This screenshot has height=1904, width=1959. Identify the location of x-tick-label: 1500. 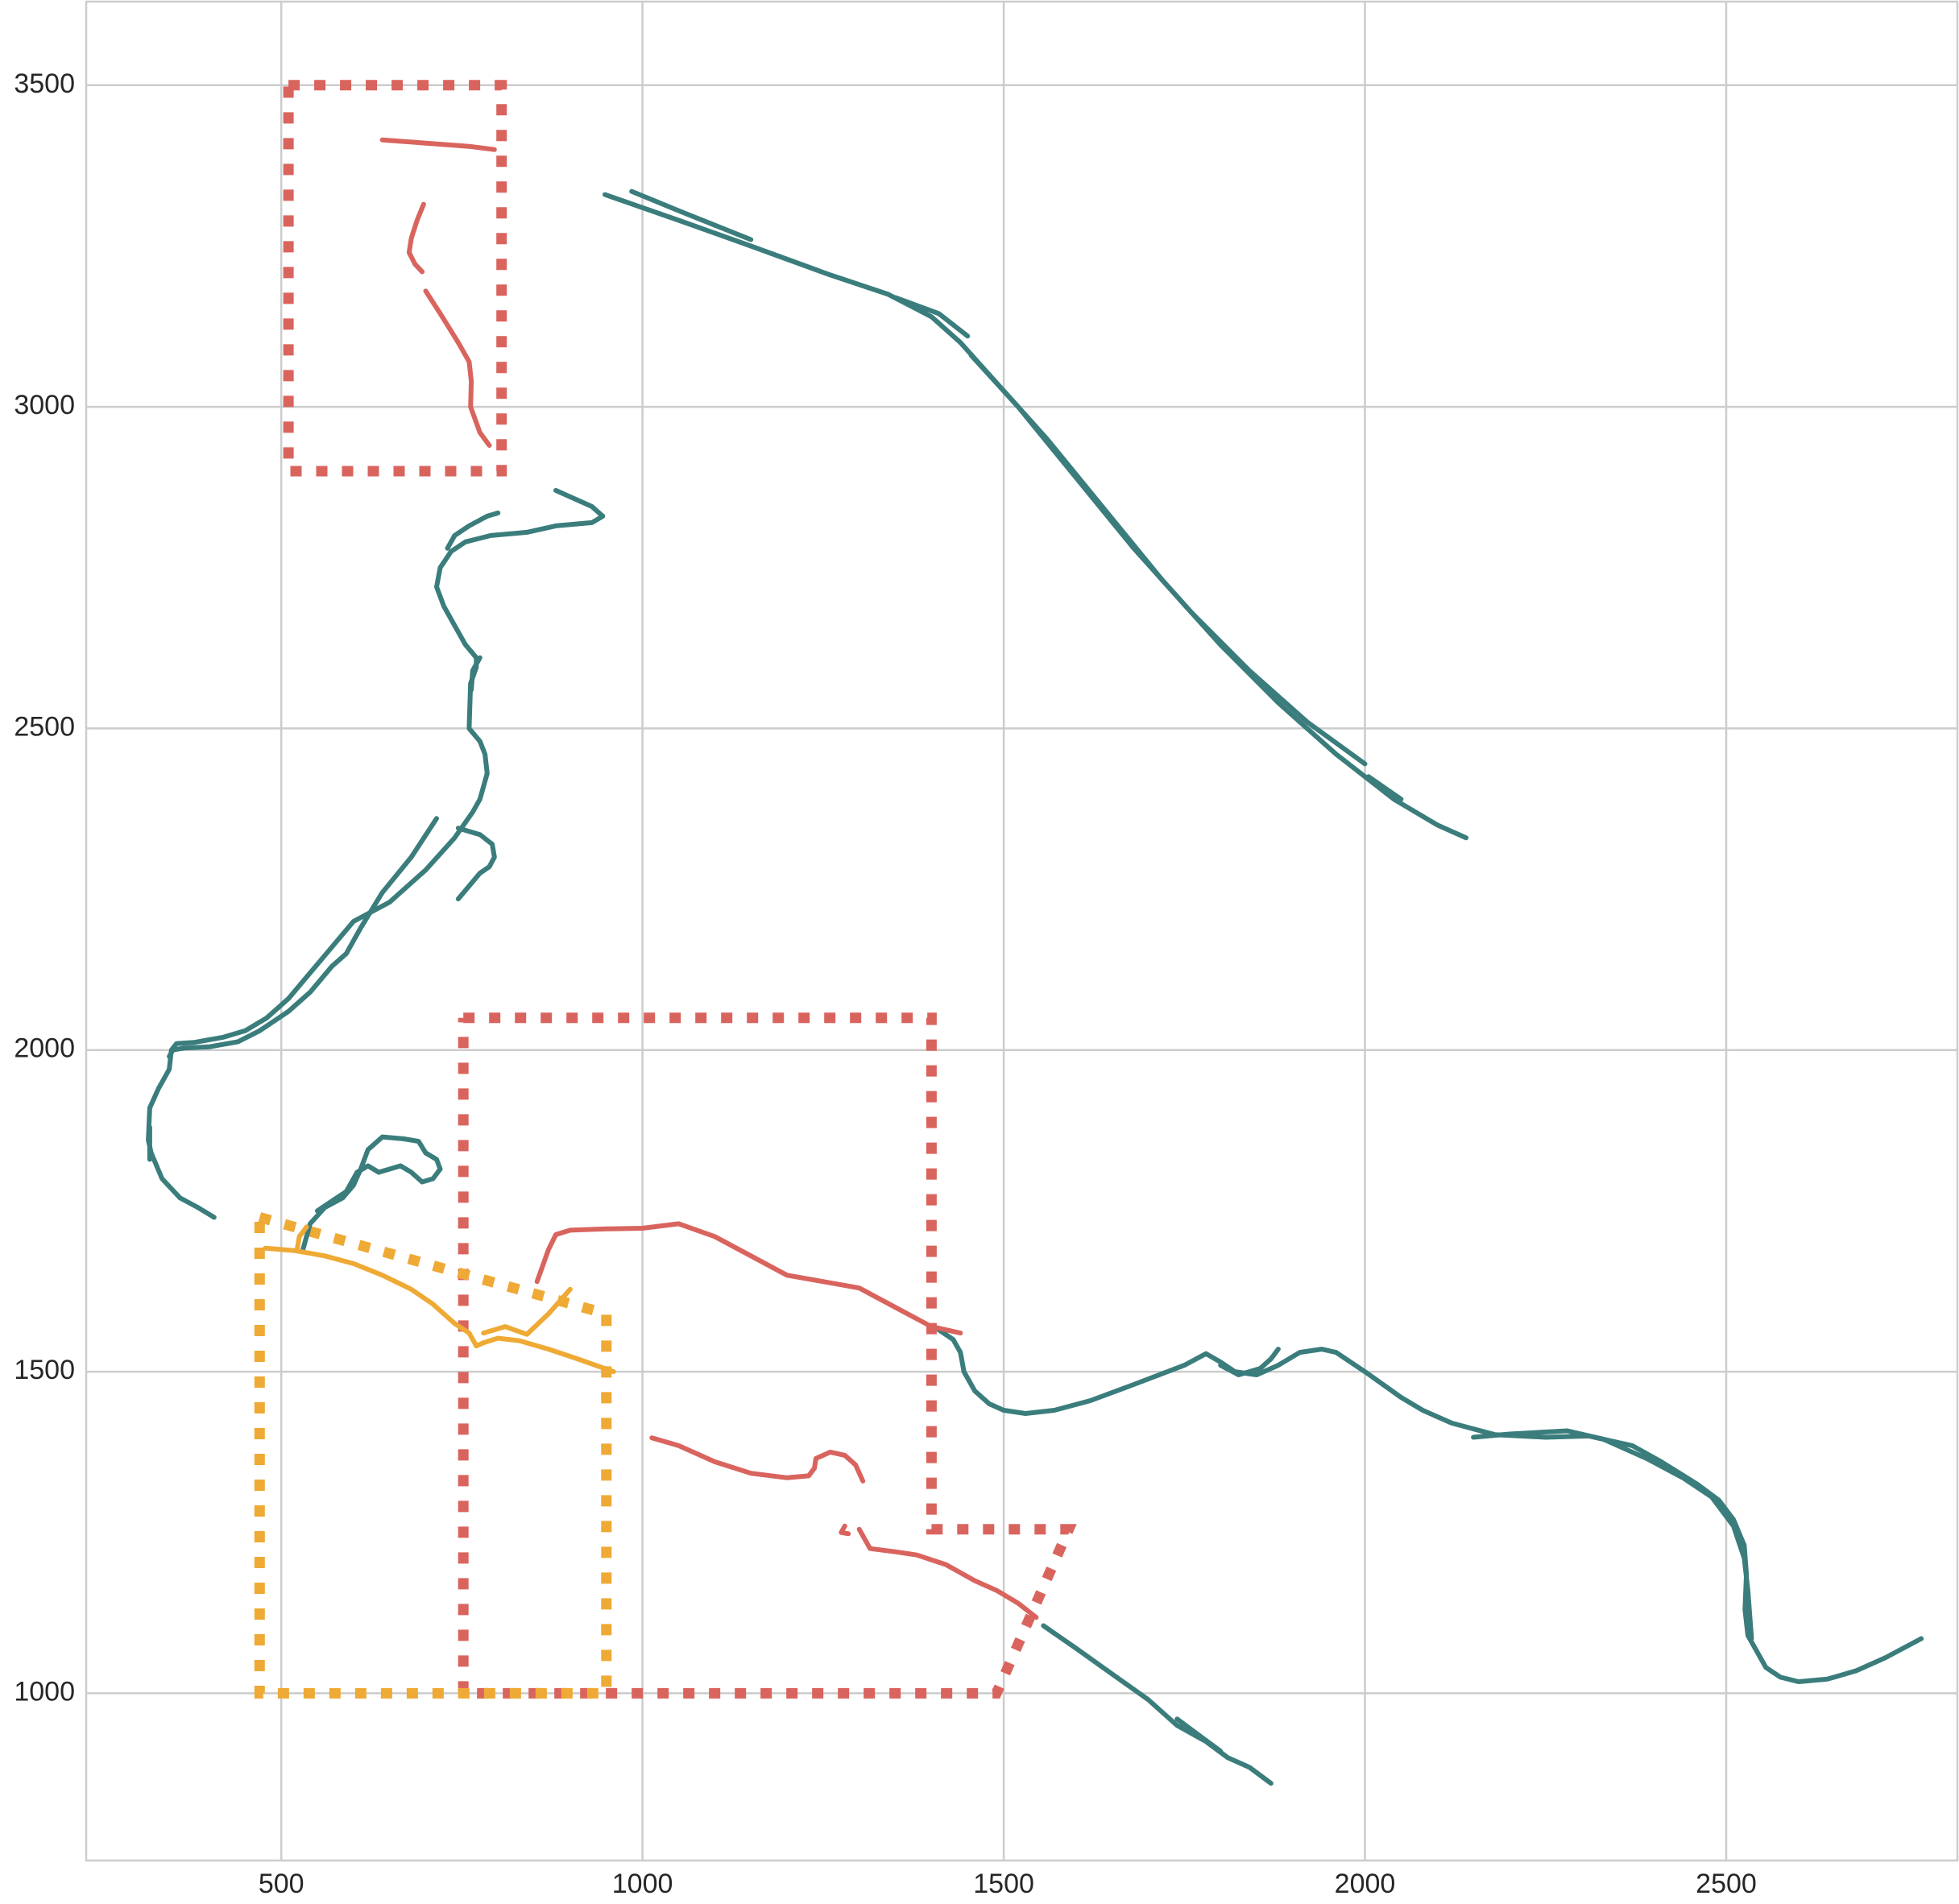
(1003, 1884).